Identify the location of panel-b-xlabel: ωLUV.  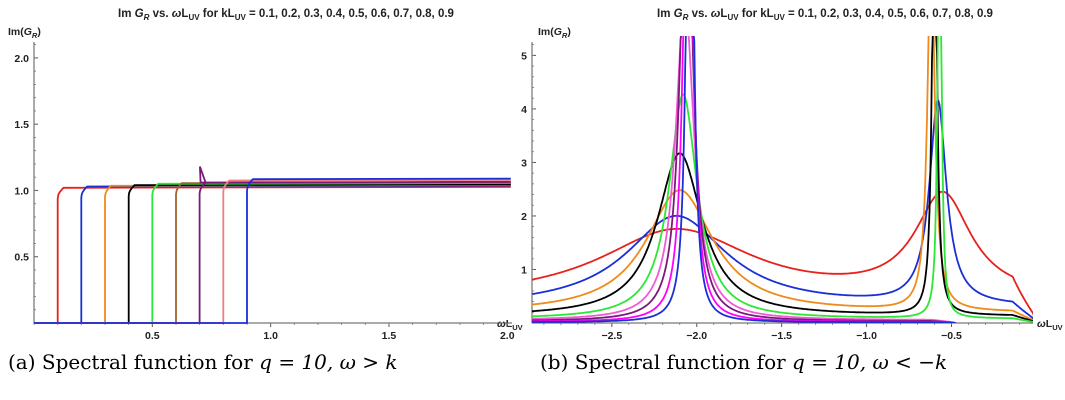
(1050, 325).